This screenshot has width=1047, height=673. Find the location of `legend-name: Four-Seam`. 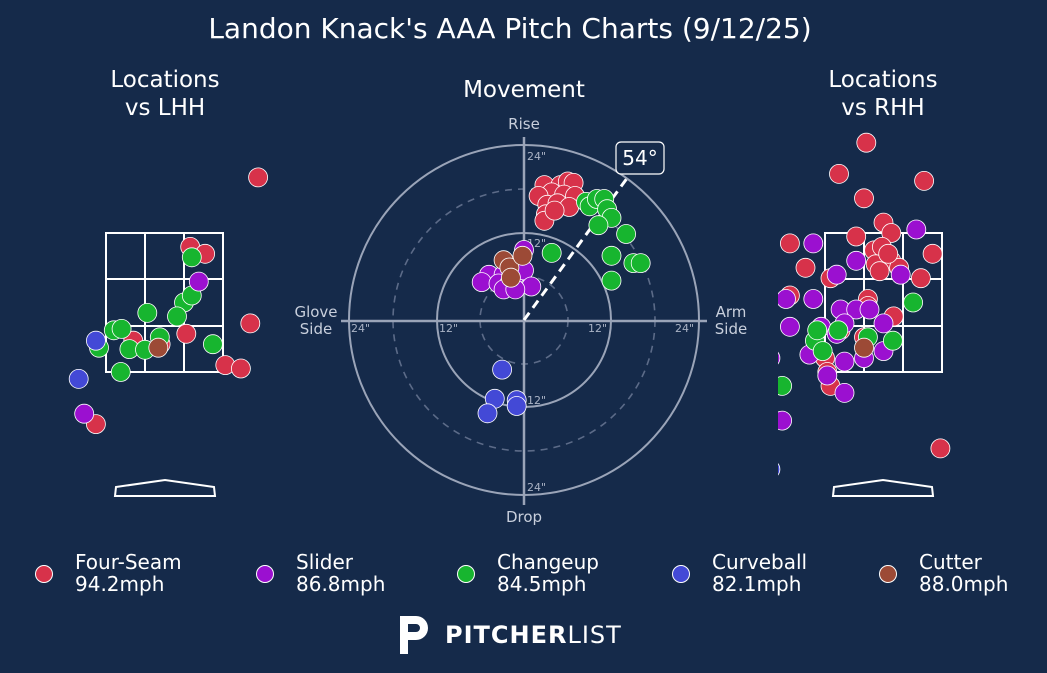

legend-name: Four-Seam is located at coordinates (128, 562).